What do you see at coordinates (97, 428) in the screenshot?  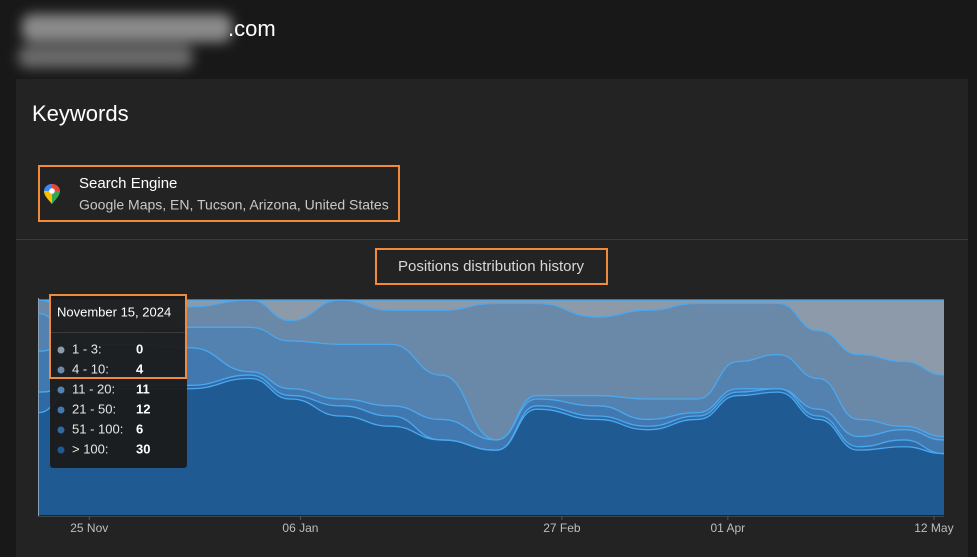 I see `tooltip-series-name: 51 - 100:` at bounding box center [97, 428].